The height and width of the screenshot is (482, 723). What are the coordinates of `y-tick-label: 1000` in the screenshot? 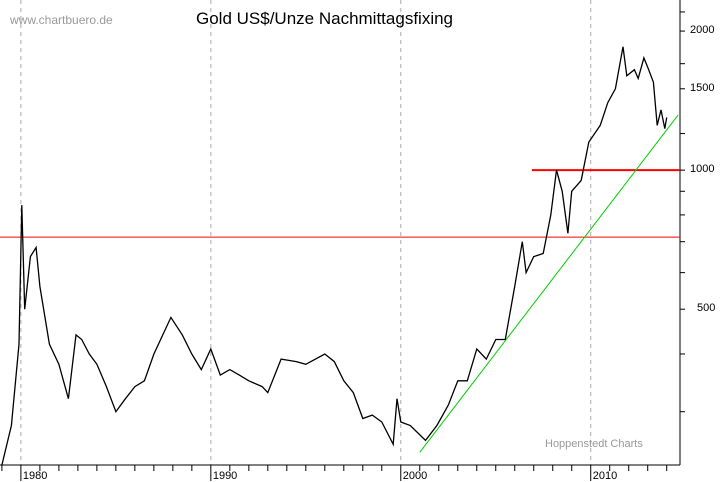 It's located at (702, 169).